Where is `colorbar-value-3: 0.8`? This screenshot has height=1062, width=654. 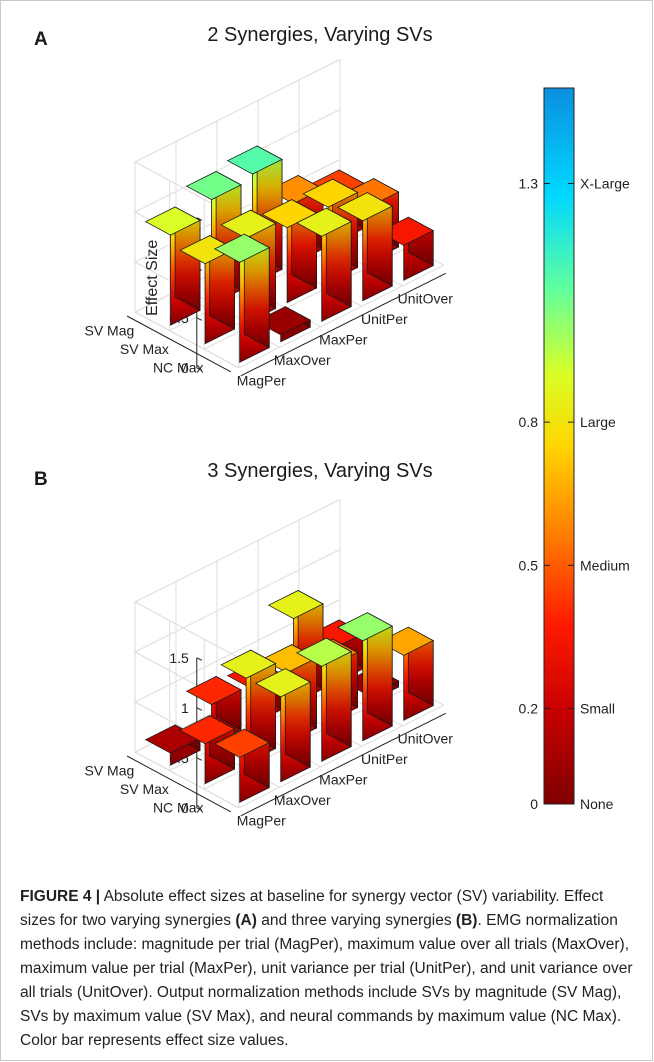
colorbar-value-3: 0.8 is located at coordinates (529, 422).